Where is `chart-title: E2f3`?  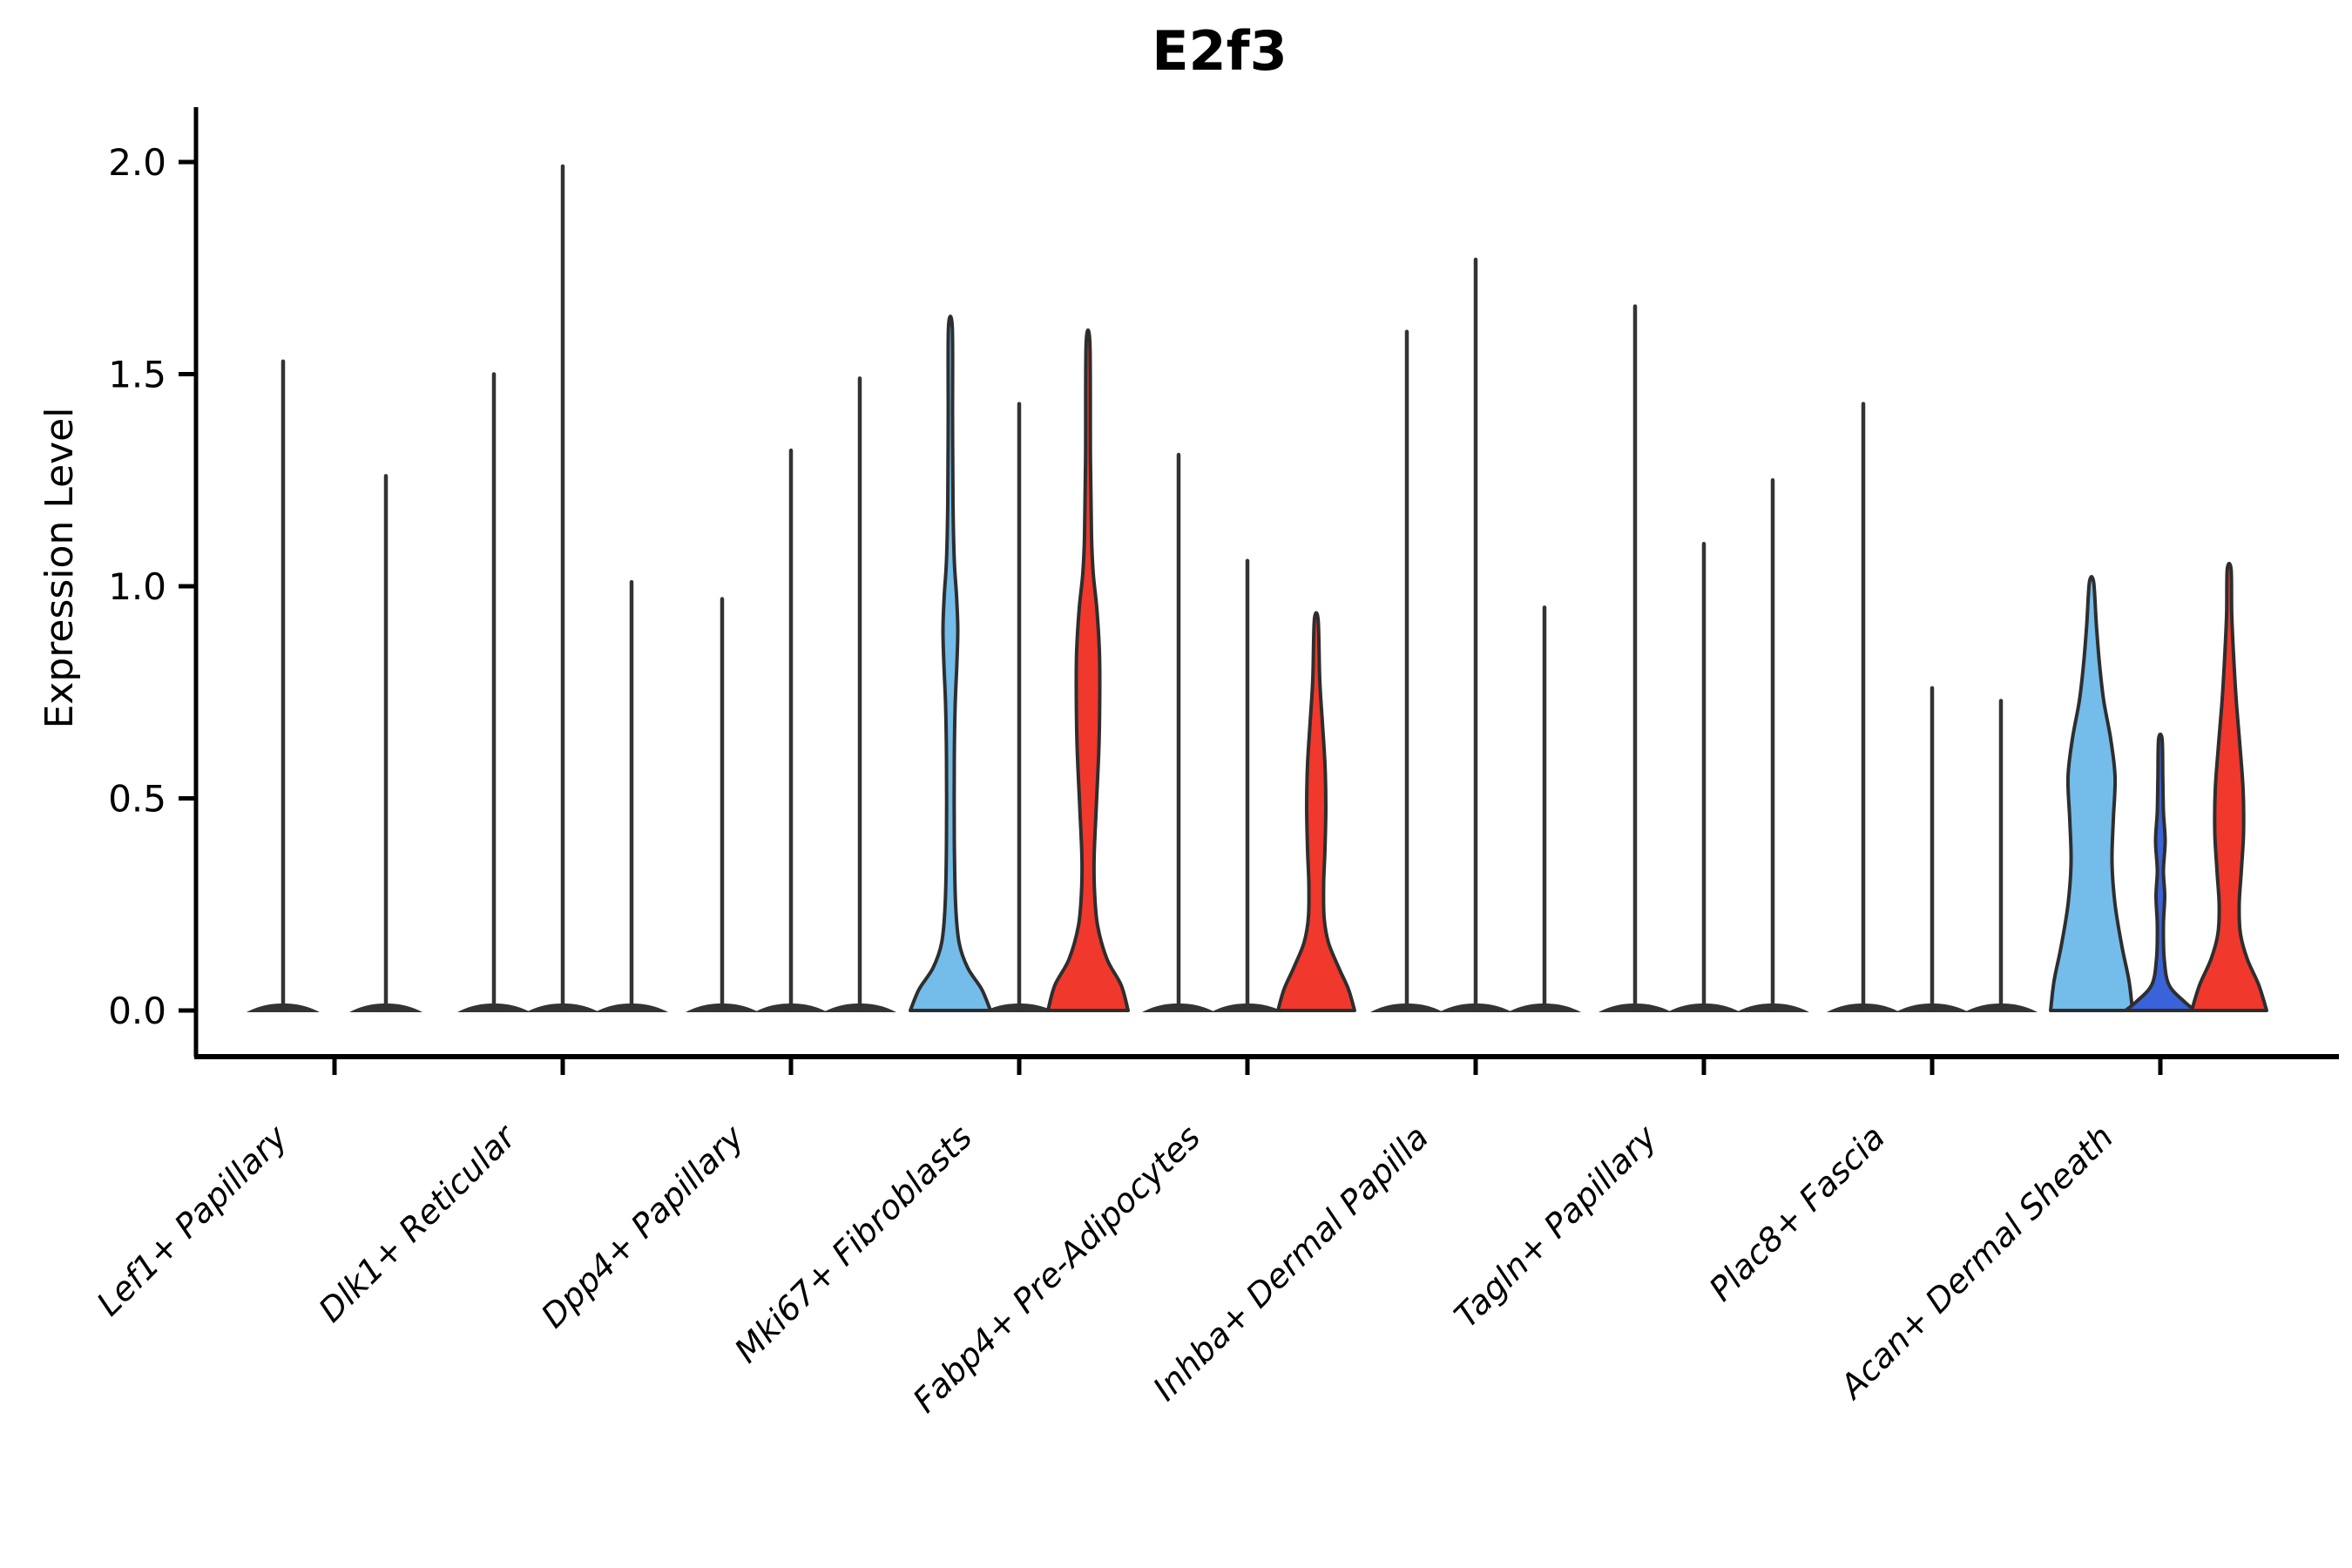 chart-title: E2f3 is located at coordinates (1220, 51).